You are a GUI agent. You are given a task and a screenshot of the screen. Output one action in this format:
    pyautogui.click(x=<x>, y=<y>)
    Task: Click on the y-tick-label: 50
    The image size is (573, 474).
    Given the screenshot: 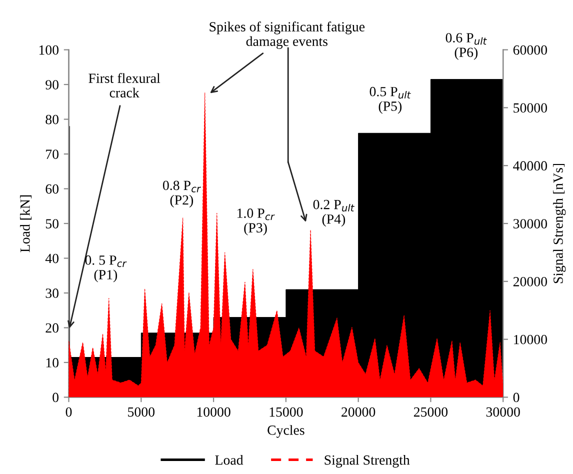 What is the action you would take?
    pyautogui.click(x=52, y=223)
    